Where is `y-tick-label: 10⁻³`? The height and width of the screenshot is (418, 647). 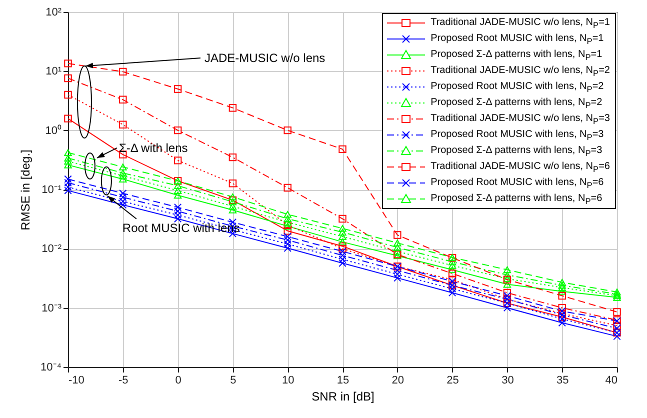 y-tick-label: 10⁻³ is located at coordinates (52, 308).